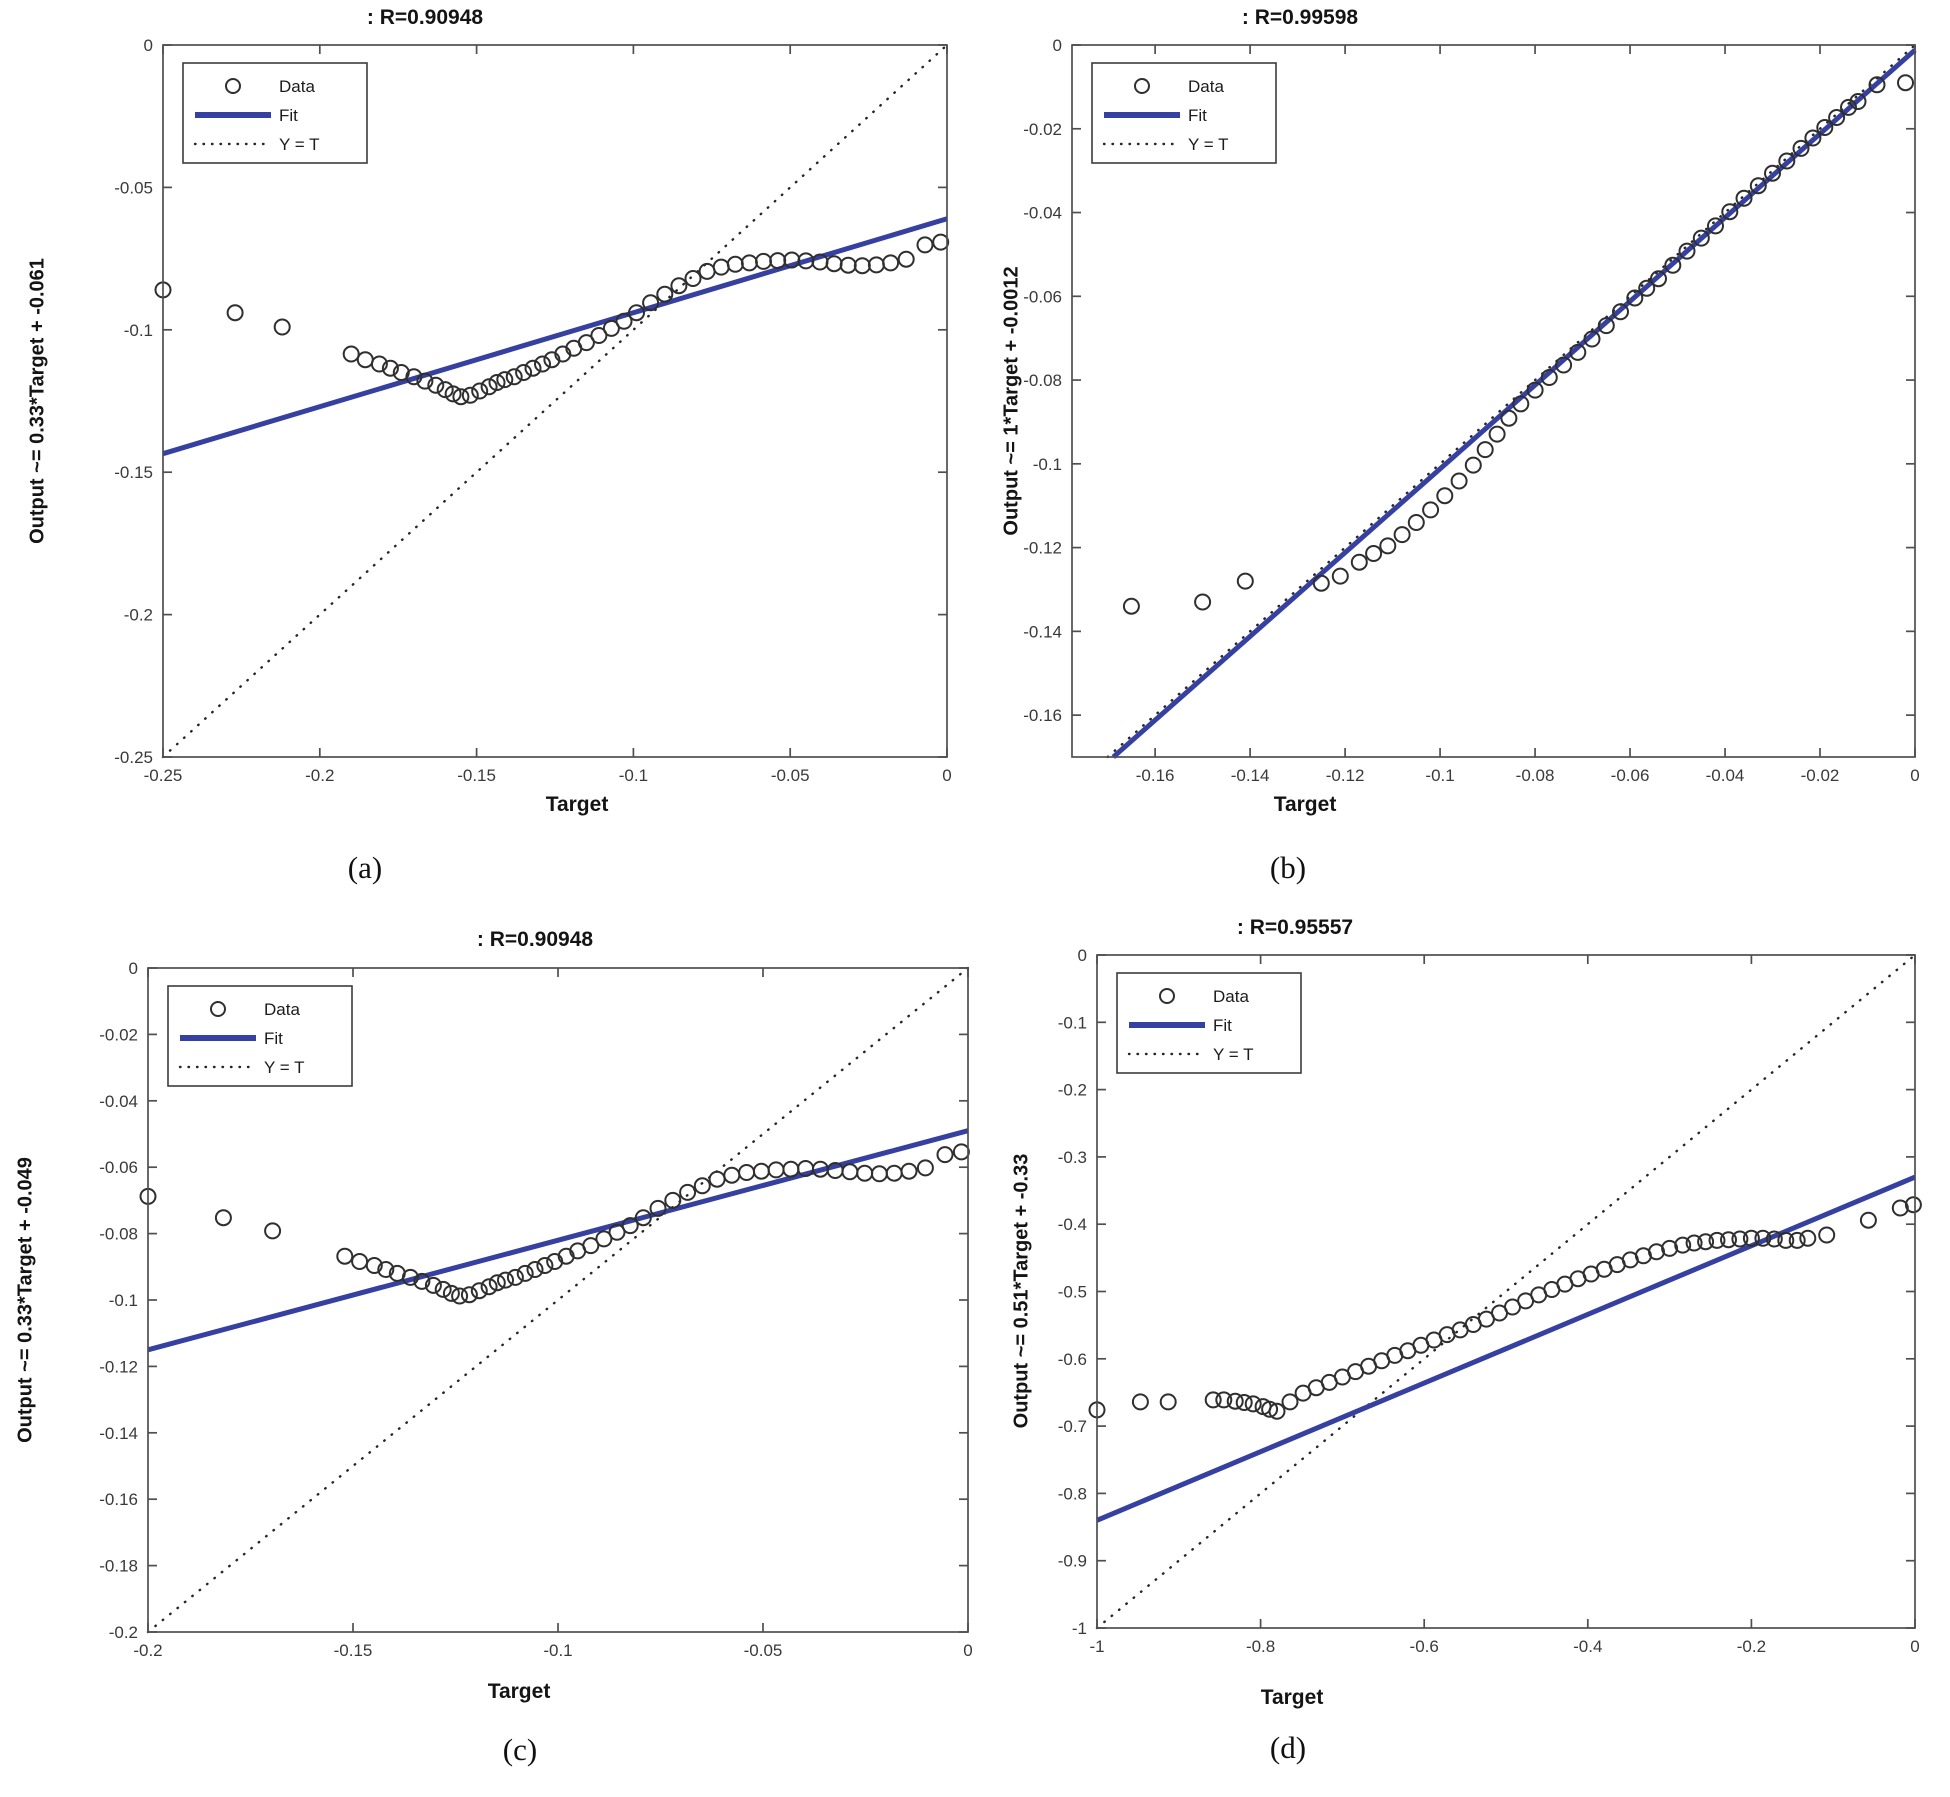 This screenshot has width=1950, height=1797. Describe the element at coordinates (1288, 1747) in the screenshot. I see `chart-d-caption: (d)` at that location.